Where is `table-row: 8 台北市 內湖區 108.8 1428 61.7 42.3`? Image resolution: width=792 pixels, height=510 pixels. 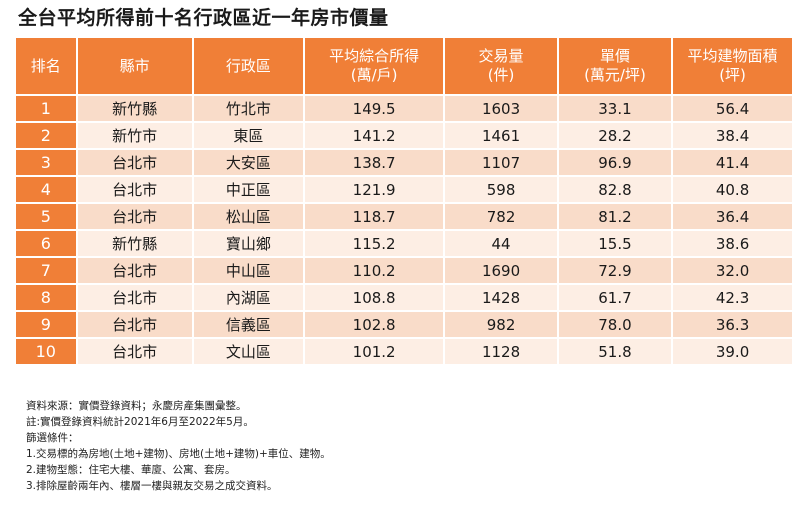
table-row: 8 台北市 內湖區 108.8 1428 61.7 42.3 is located at coordinates (404, 296).